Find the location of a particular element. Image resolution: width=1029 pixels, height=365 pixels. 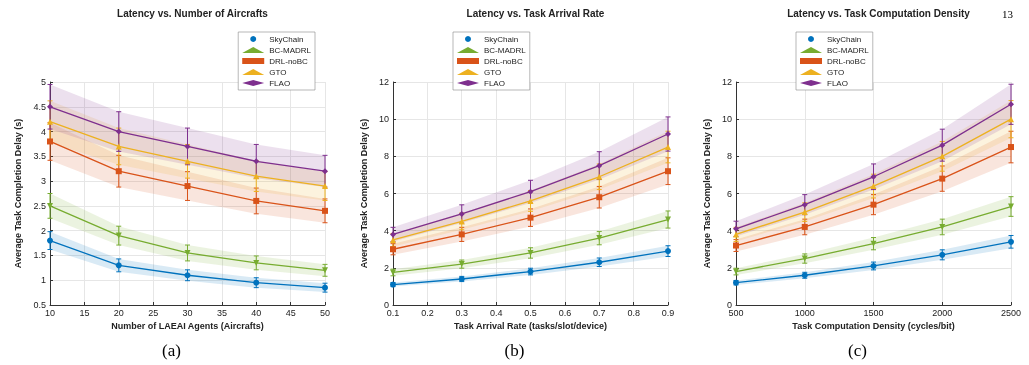

x-tick-label: 20 is located at coordinates (118, 312).